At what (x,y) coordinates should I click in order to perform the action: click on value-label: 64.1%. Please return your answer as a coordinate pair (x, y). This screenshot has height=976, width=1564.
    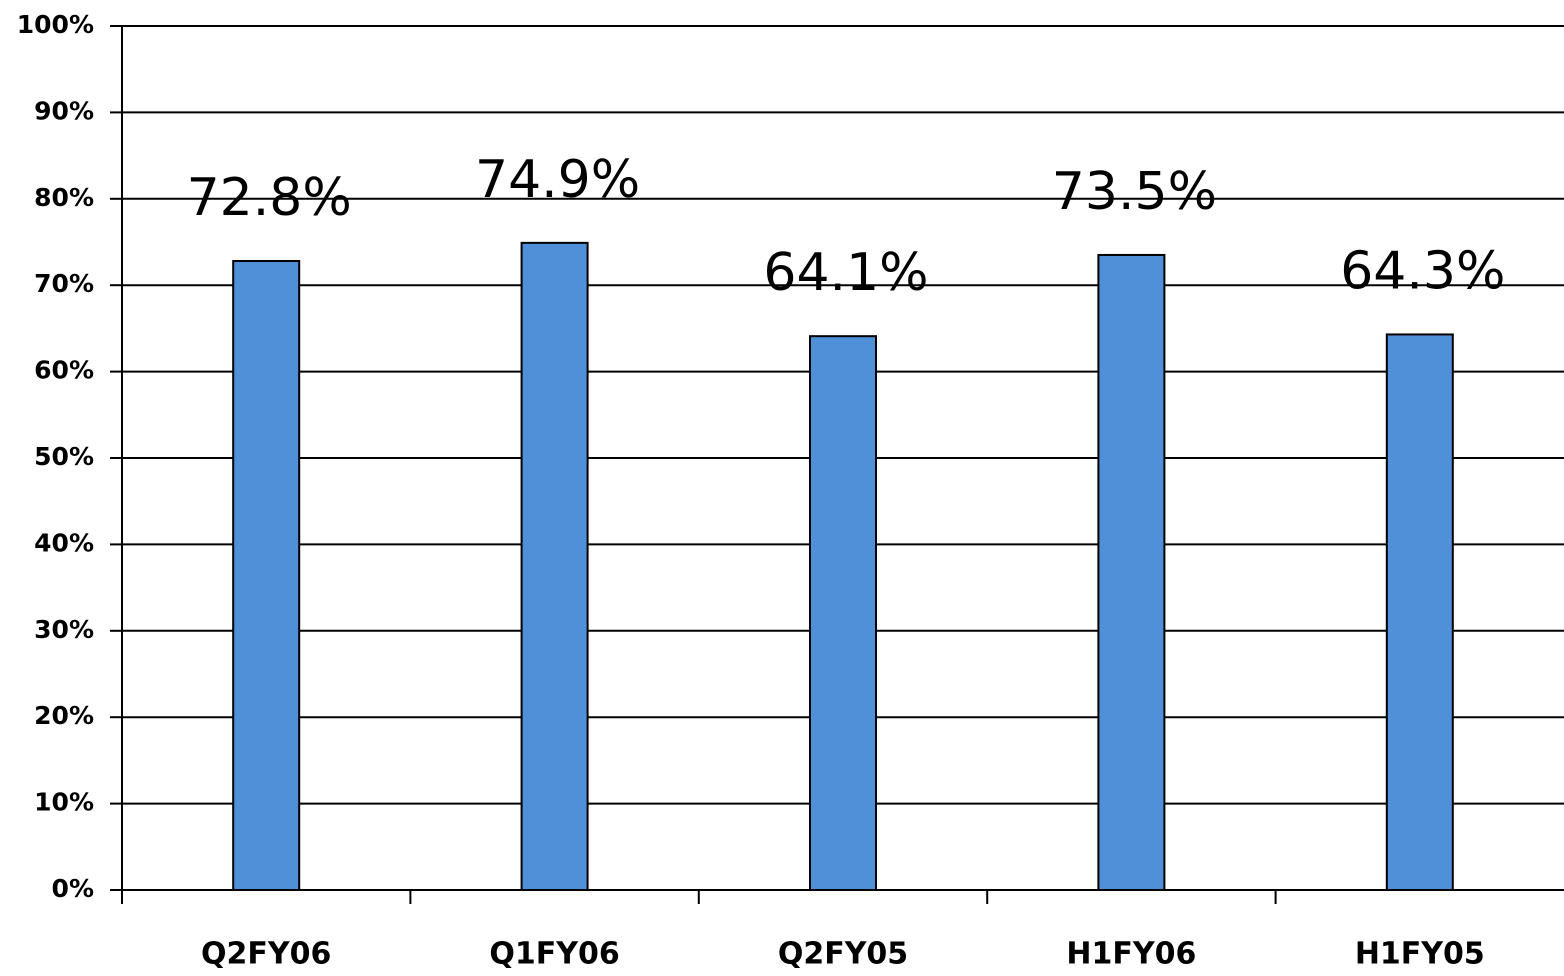
    Looking at the image, I should click on (845, 273).